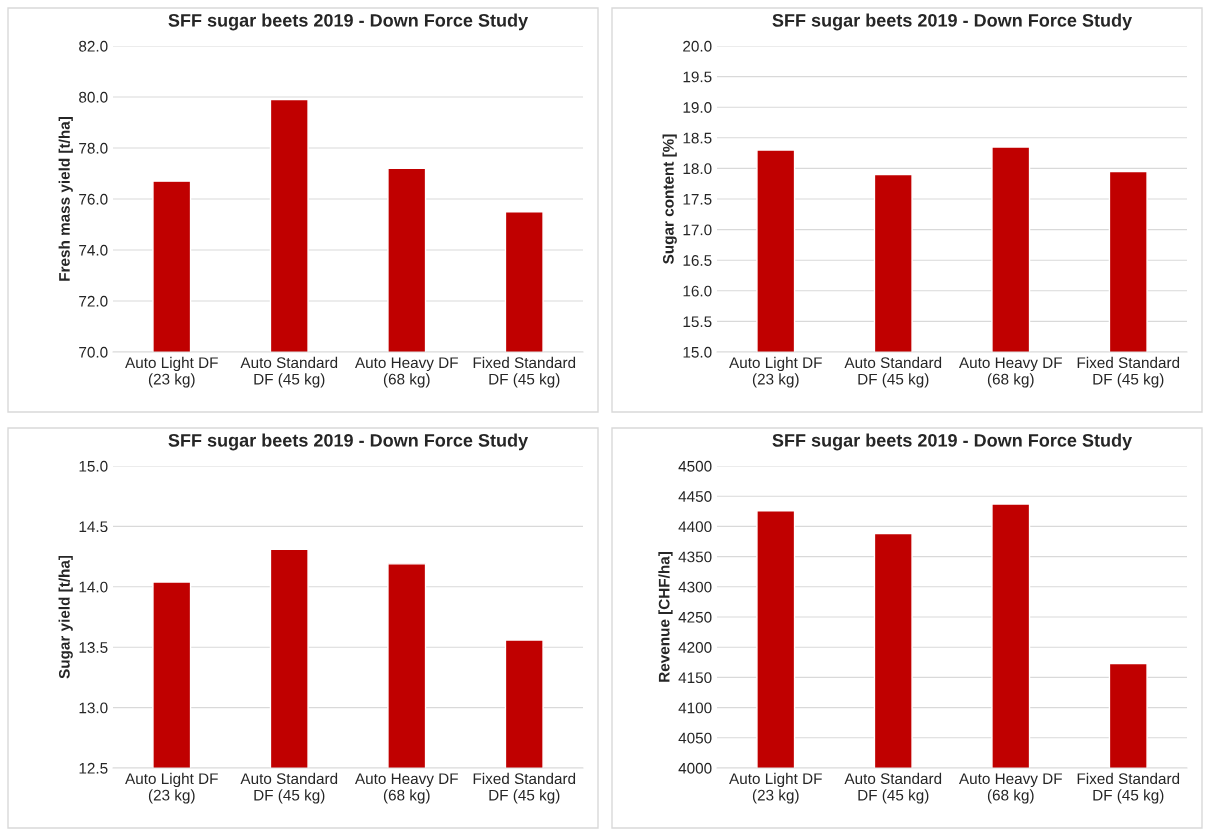 The width and height of the screenshot is (1206, 830). I want to click on y-tick-label: 70.0, so click(93, 352).